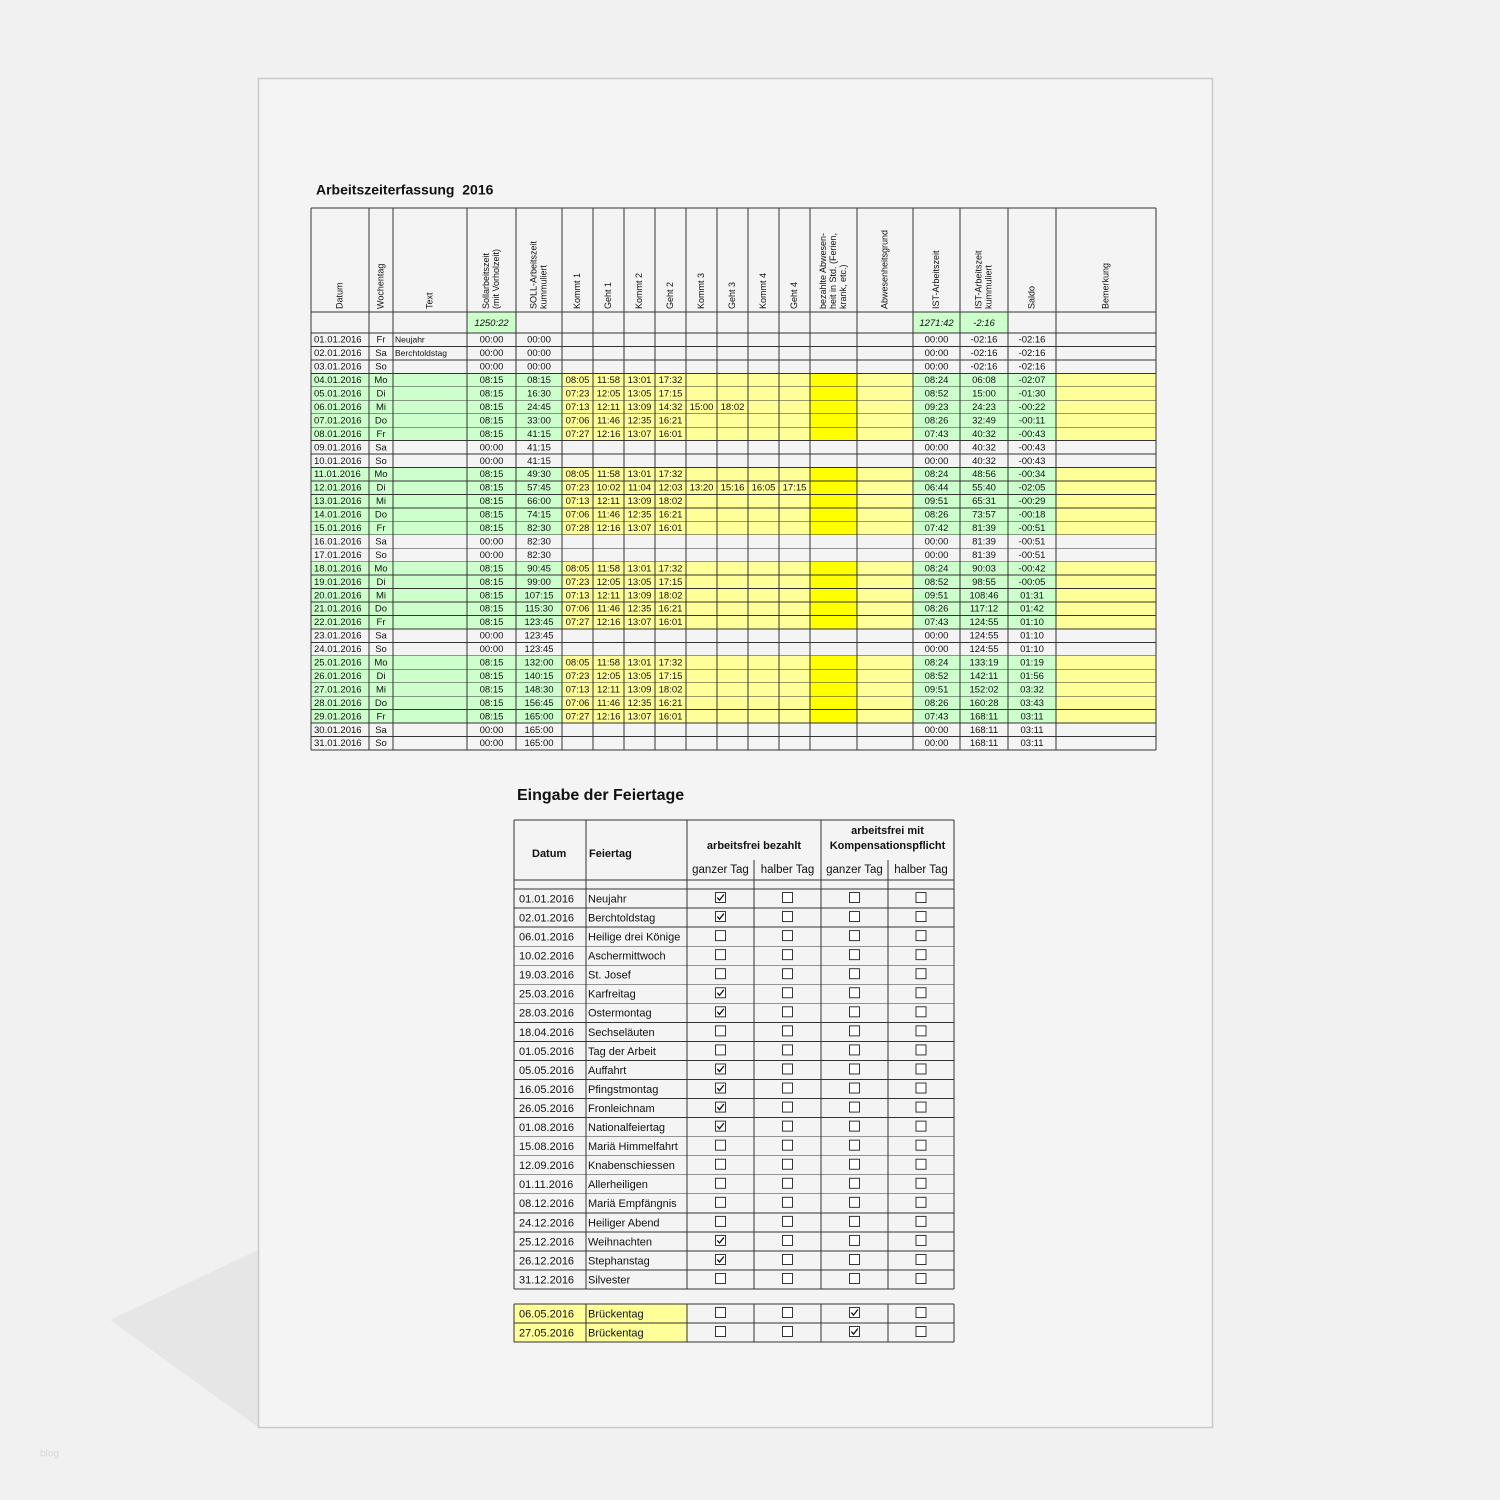 This screenshot has width=1500, height=1500. I want to click on column-header: Kommt 4, so click(763, 291).